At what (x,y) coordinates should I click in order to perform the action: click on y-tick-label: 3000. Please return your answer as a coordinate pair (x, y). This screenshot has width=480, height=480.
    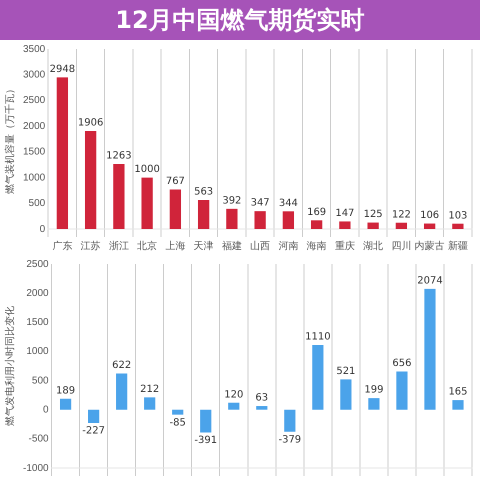
    Looking at the image, I should click on (34, 74).